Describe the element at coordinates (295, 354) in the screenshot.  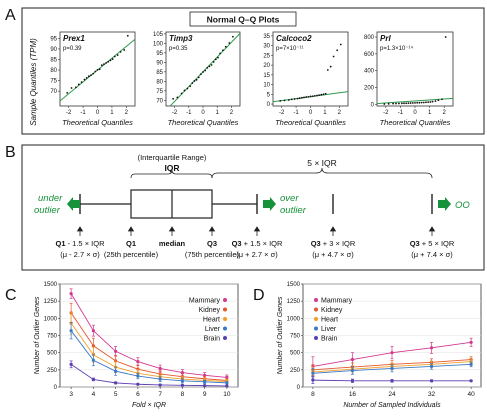
I see `ytick-label: 500` at that location.